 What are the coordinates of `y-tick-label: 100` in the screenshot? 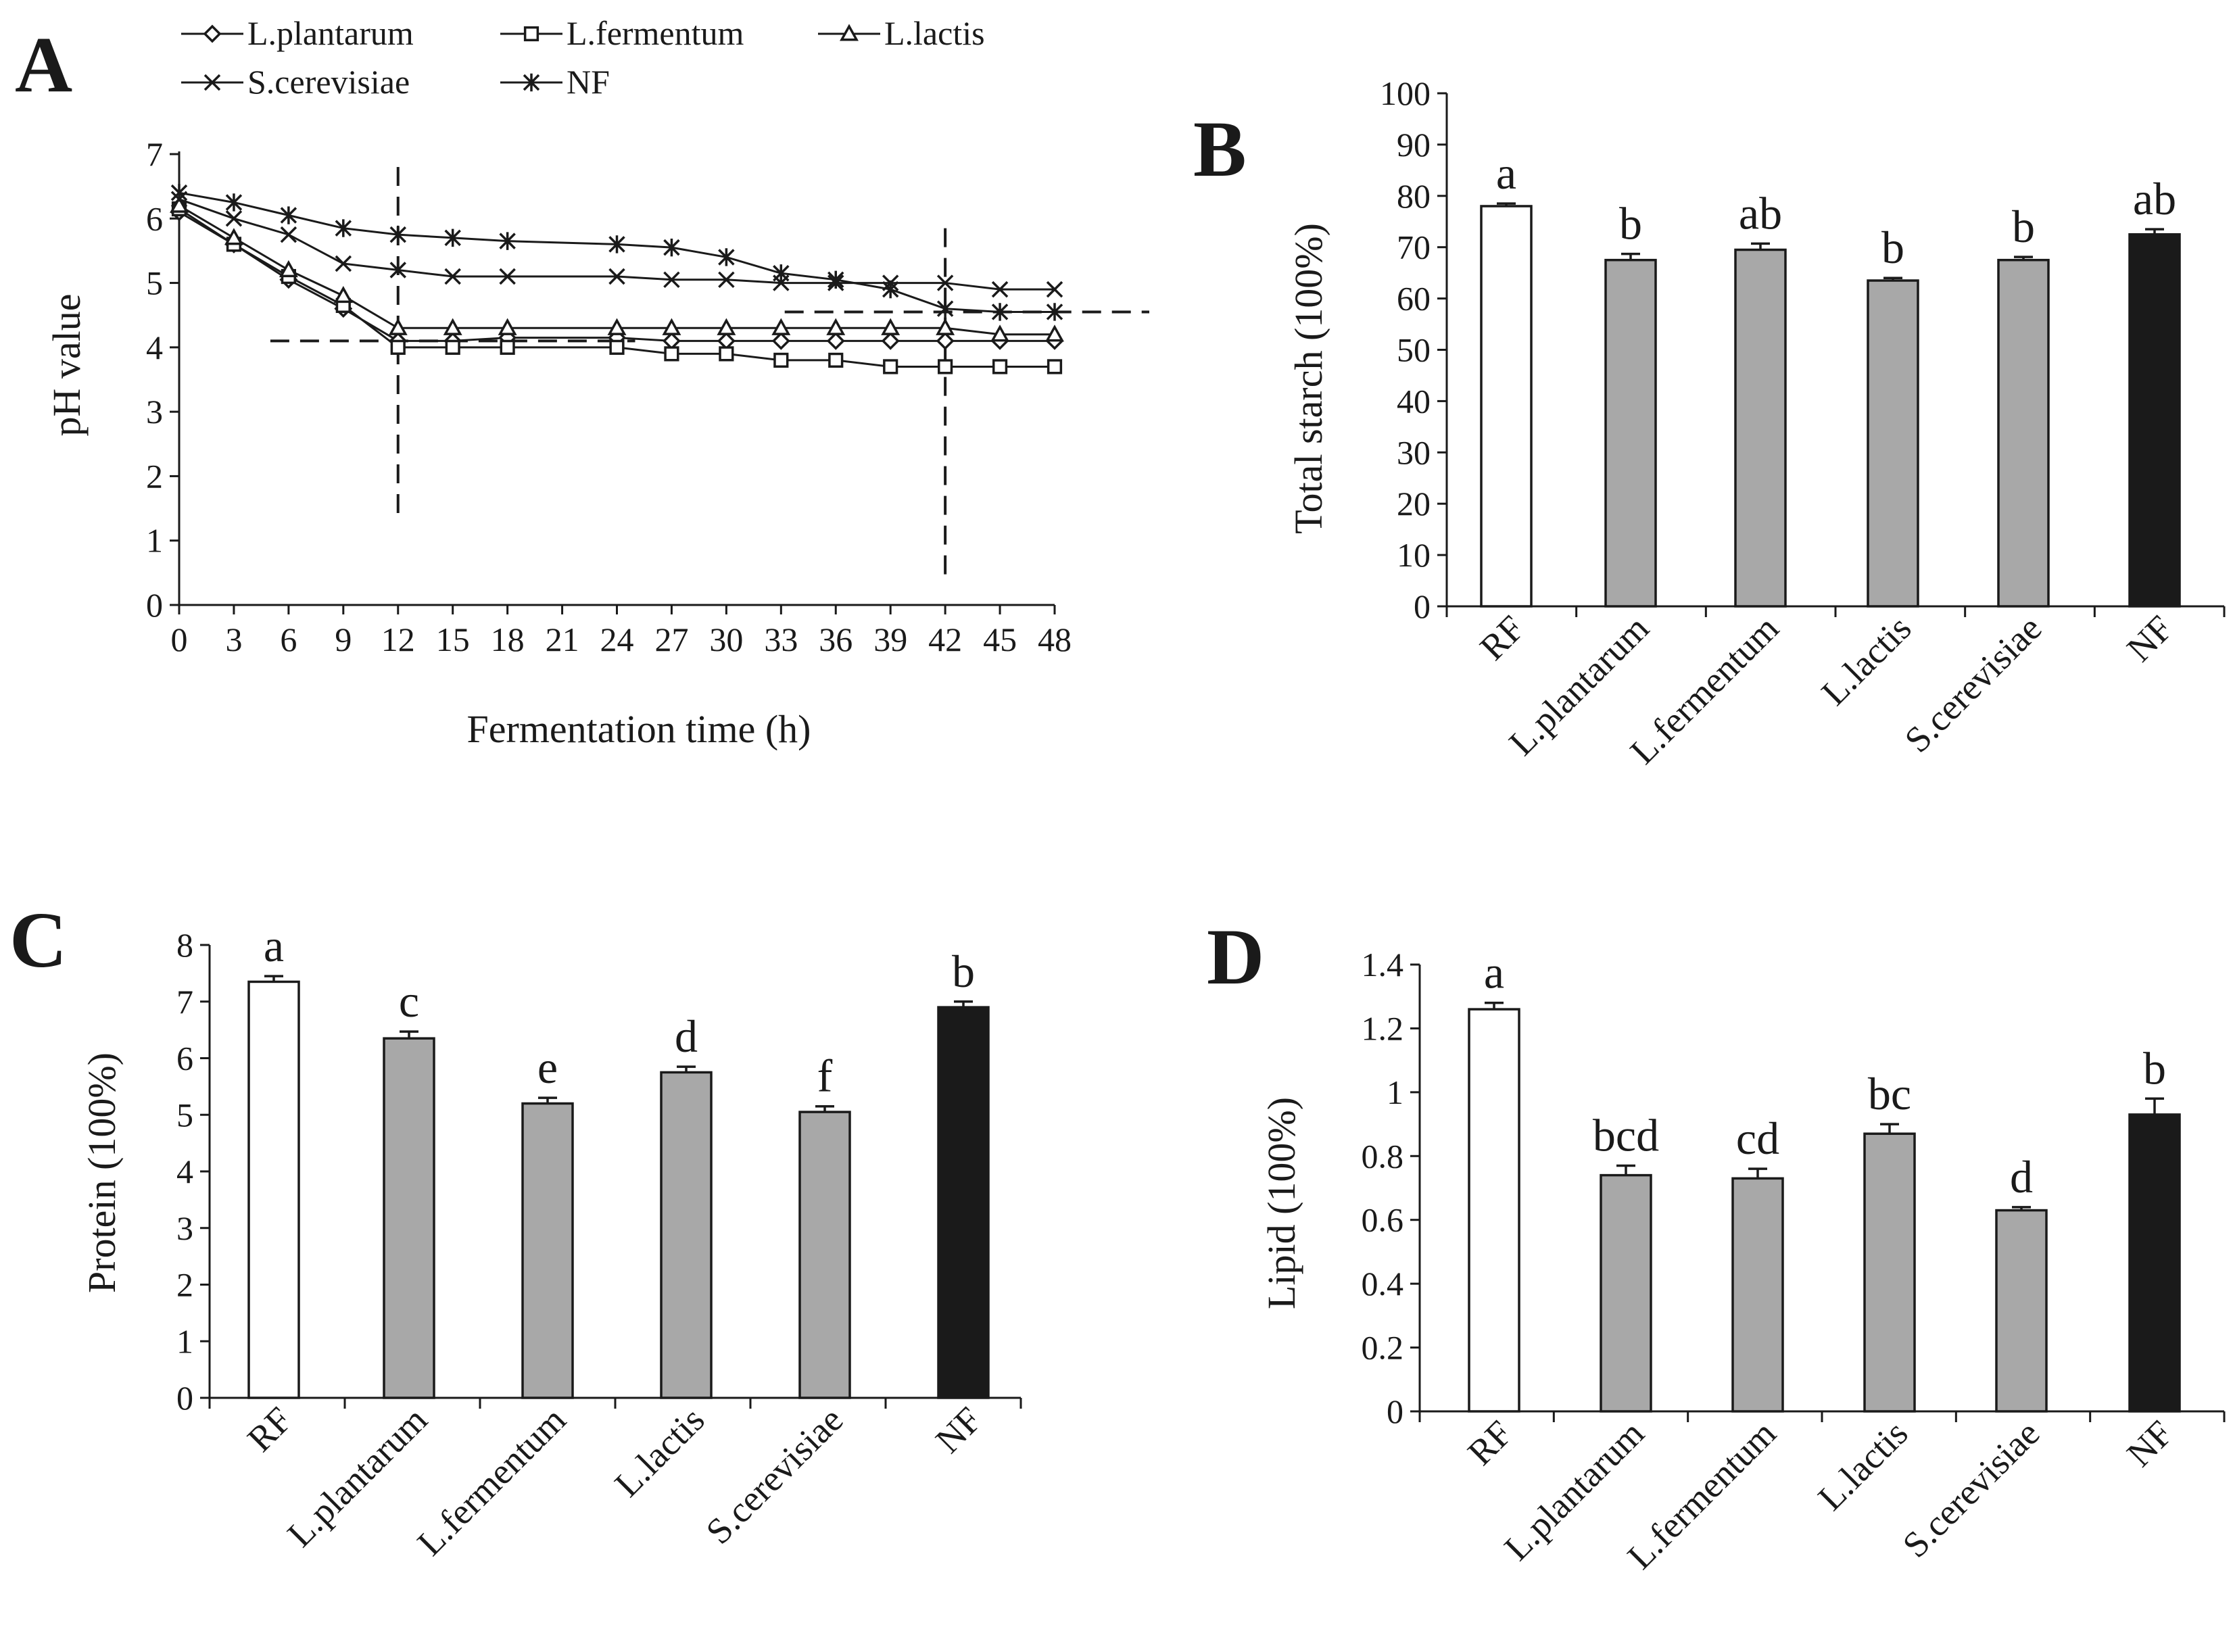 It's located at (1405, 93).